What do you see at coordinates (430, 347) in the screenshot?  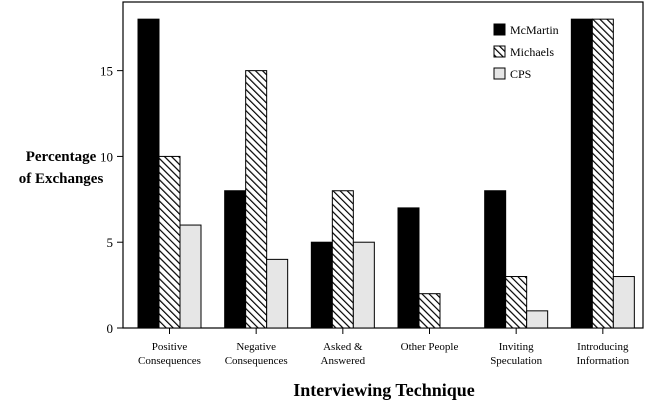 I see `category-label: Other People` at bounding box center [430, 347].